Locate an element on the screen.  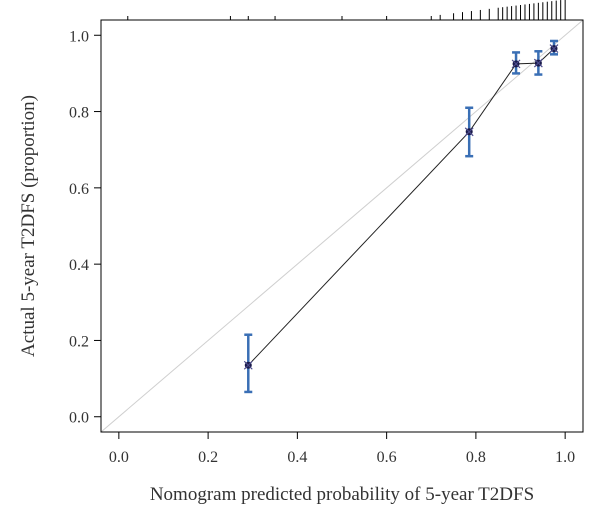
y-tick-label: 0.4 is located at coordinates (79, 265).